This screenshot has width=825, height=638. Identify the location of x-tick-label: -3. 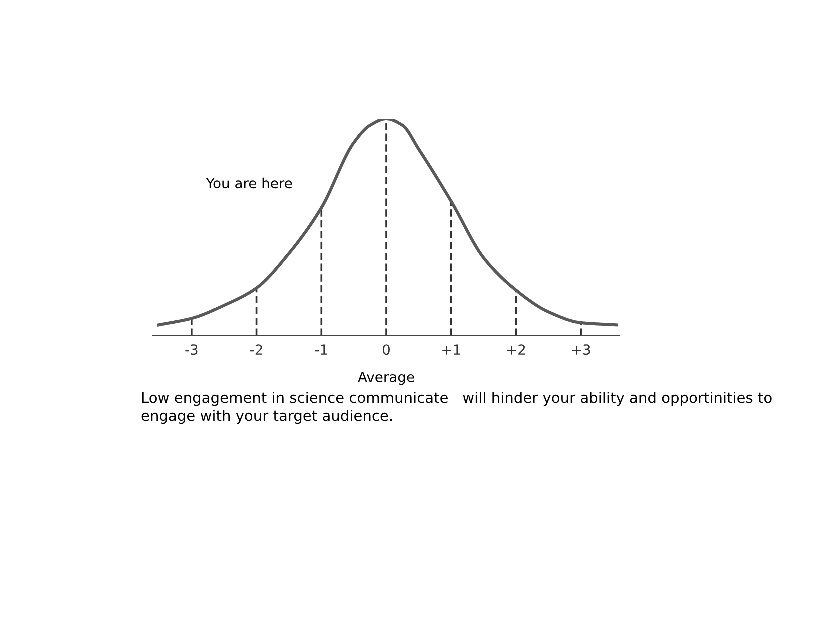
(192, 350).